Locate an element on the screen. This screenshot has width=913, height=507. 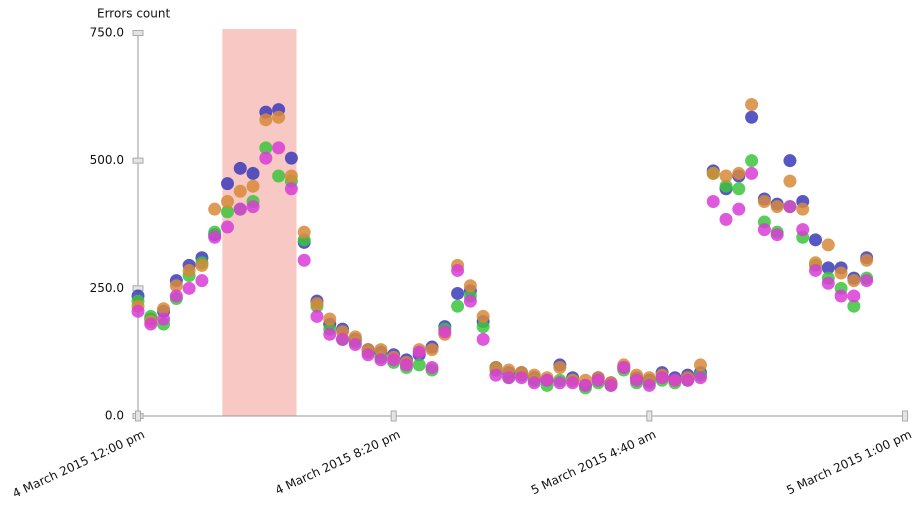
highlight-band is located at coordinates (259, 222).